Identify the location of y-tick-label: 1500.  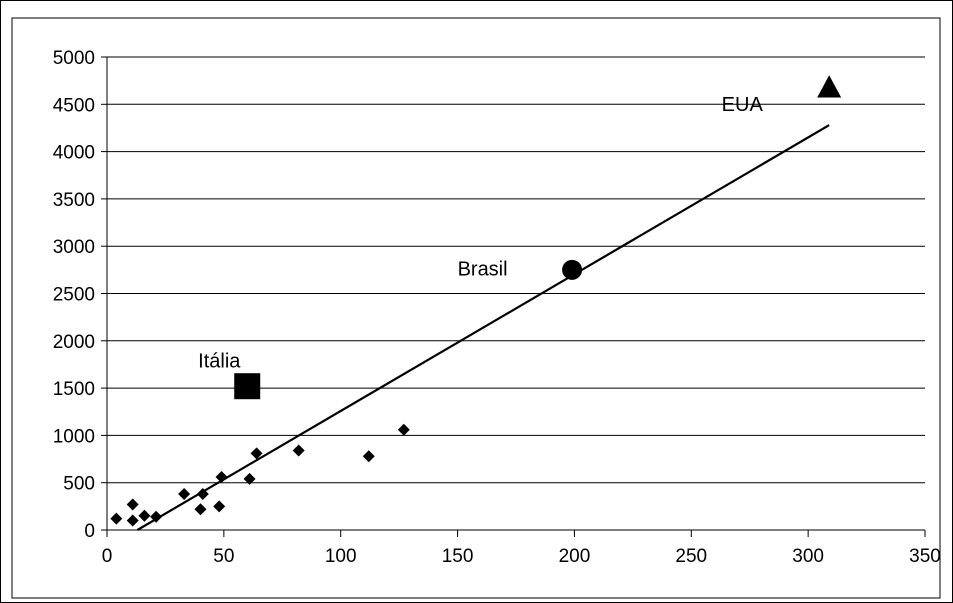
(74, 389).